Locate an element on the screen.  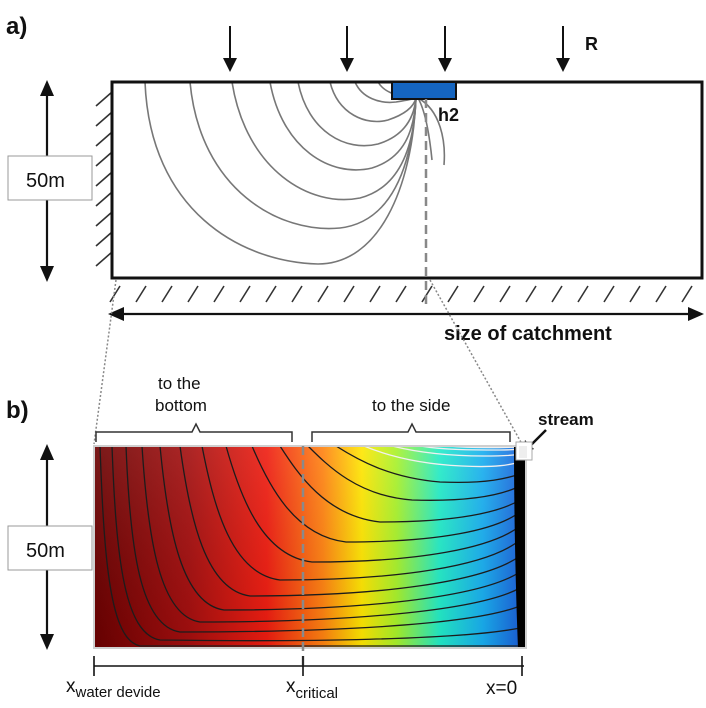
no-flow-wall-left is located at coordinates (104, 180).